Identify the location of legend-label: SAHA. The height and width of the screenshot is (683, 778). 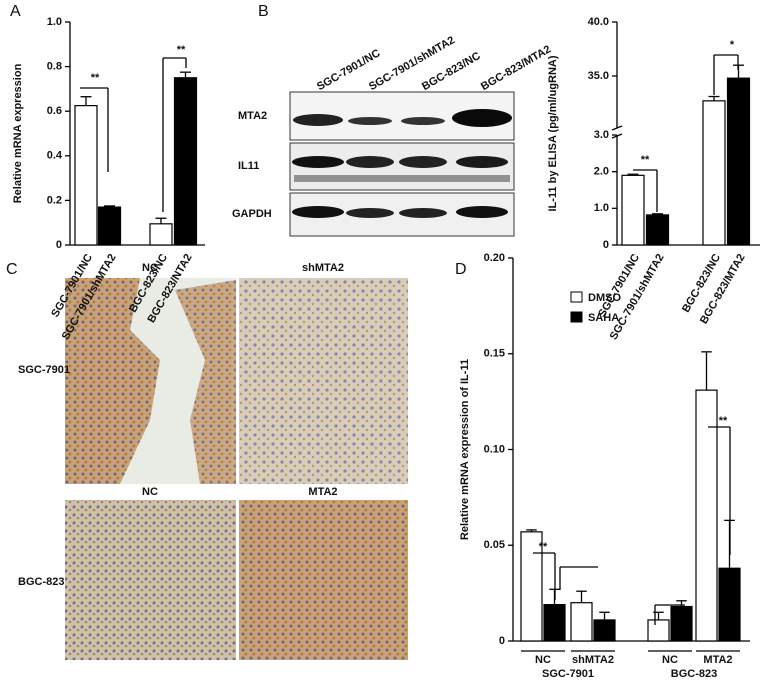
(603, 318).